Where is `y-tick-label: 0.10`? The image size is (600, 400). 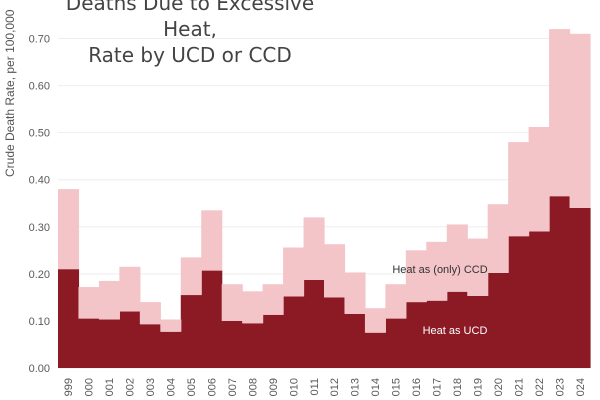
y-tick-label: 0.10 is located at coordinates (39, 322).